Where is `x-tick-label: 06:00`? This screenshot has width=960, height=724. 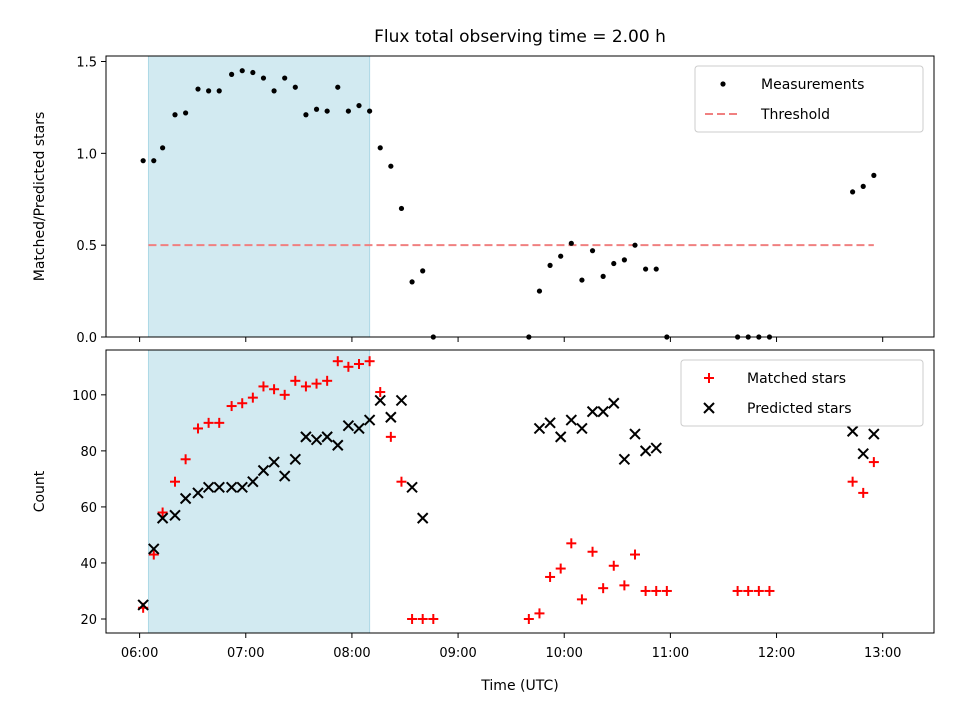 x-tick-label: 06:00 is located at coordinates (139, 653).